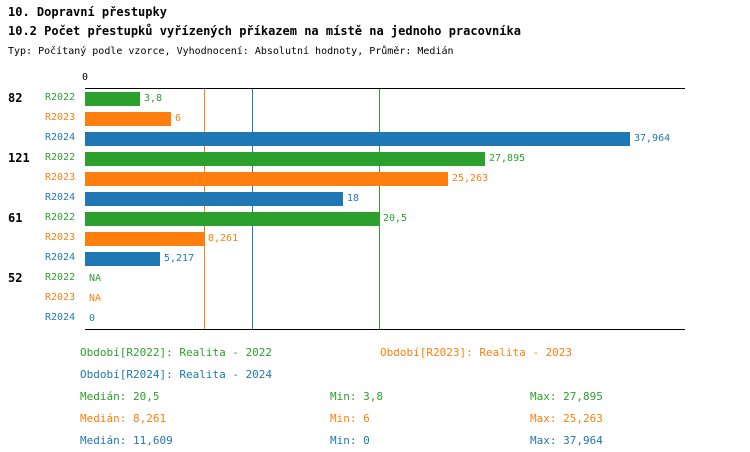 The width and height of the screenshot is (750, 452). Describe the element at coordinates (395, 218) in the screenshot. I see `bar-value-label: 20,5` at that location.